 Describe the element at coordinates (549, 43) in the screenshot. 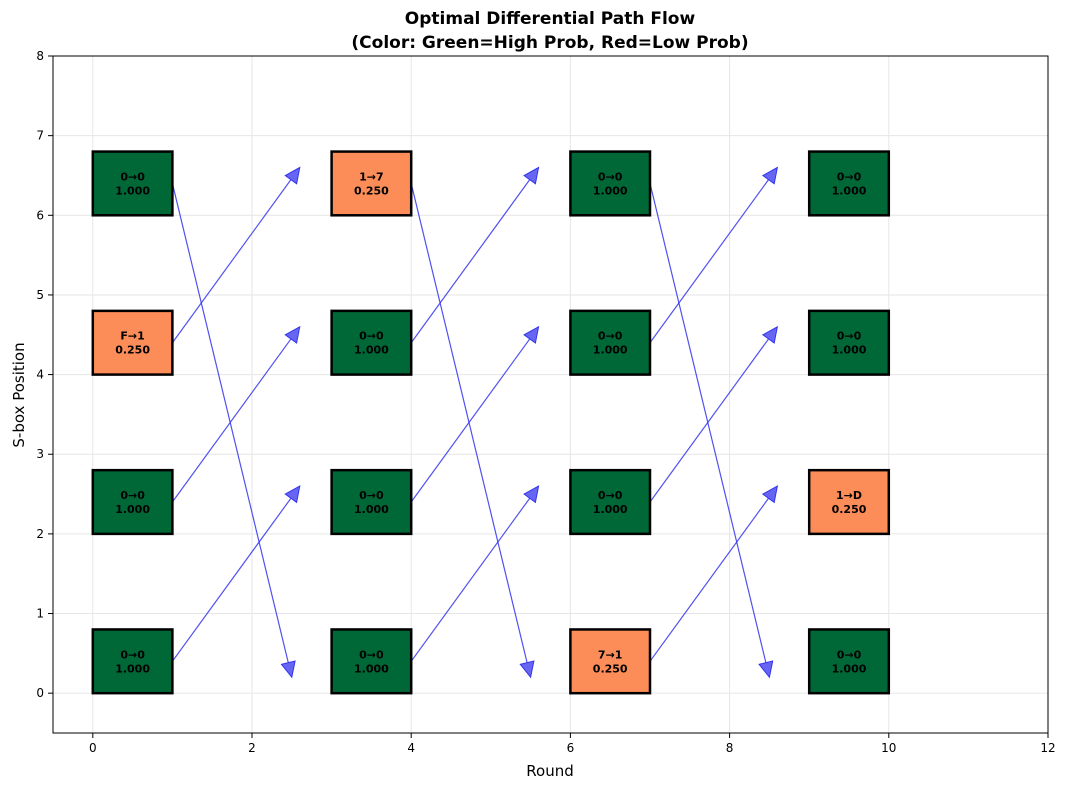

I see `chart-subtitle: (Color: Green=High Prob, Red=Low Prob)` at that location.